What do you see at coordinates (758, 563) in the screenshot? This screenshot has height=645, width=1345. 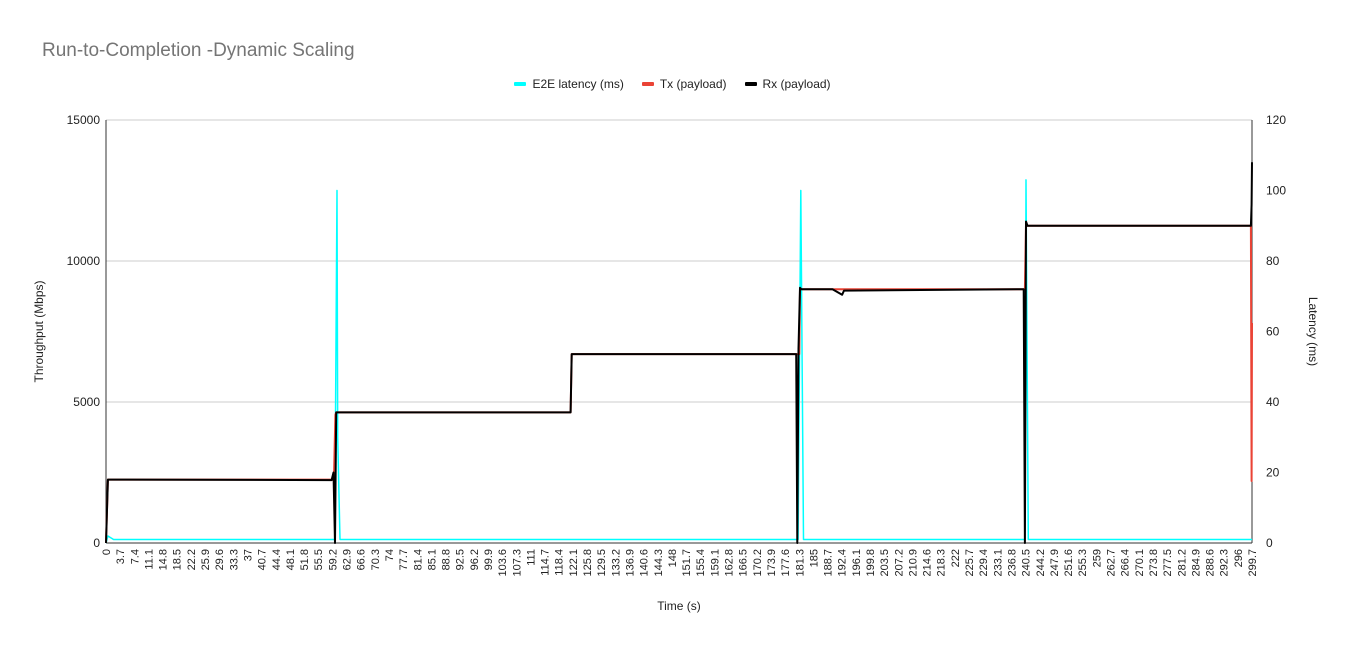 I see `x-tick-label: 170.2` at bounding box center [758, 563].